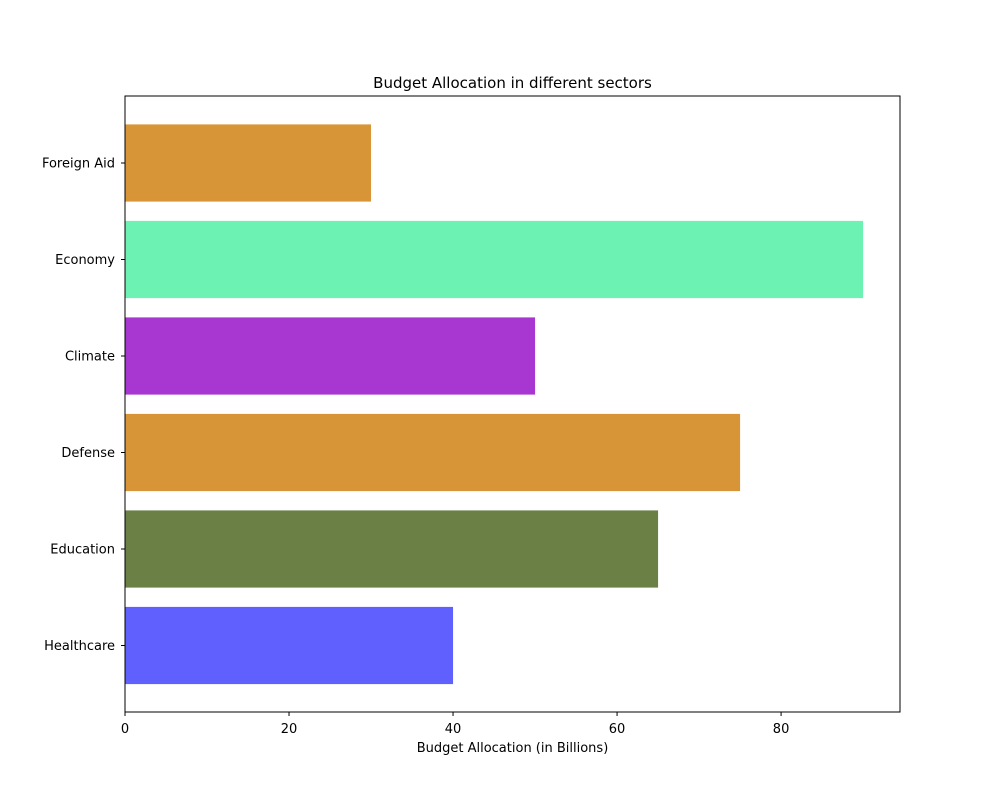 This screenshot has height=804, width=1000. What do you see at coordinates (781, 729) in the screenshot?
I see `x-tick-label: 80` at bounding box center [781, 729].